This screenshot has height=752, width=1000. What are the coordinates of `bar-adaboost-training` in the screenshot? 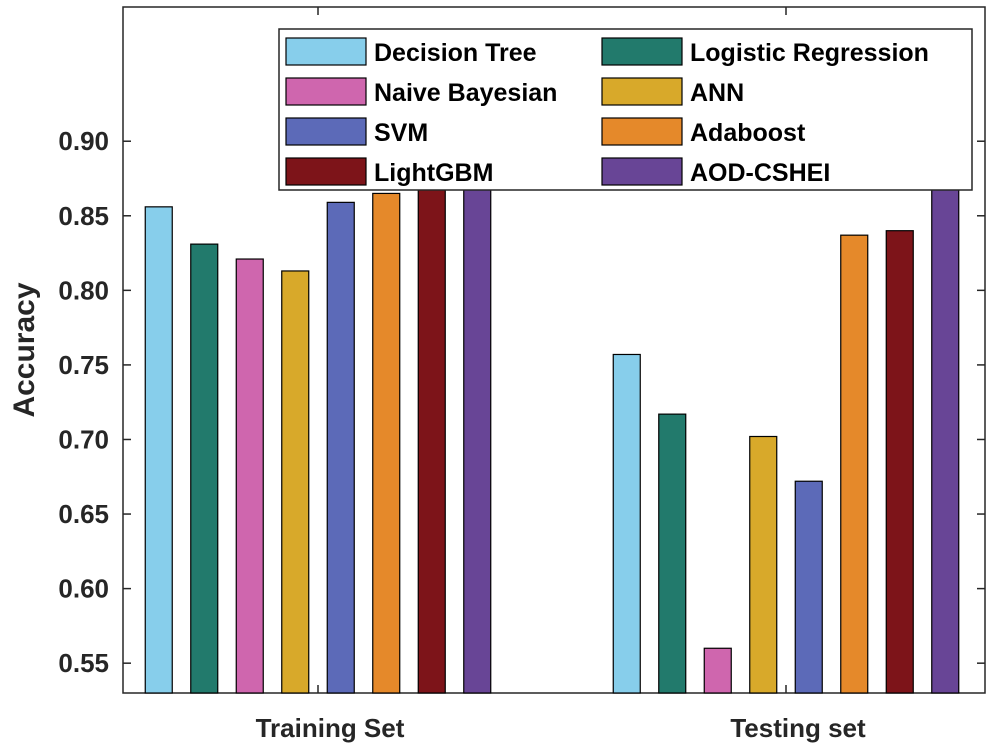 It's located at (386, 443).